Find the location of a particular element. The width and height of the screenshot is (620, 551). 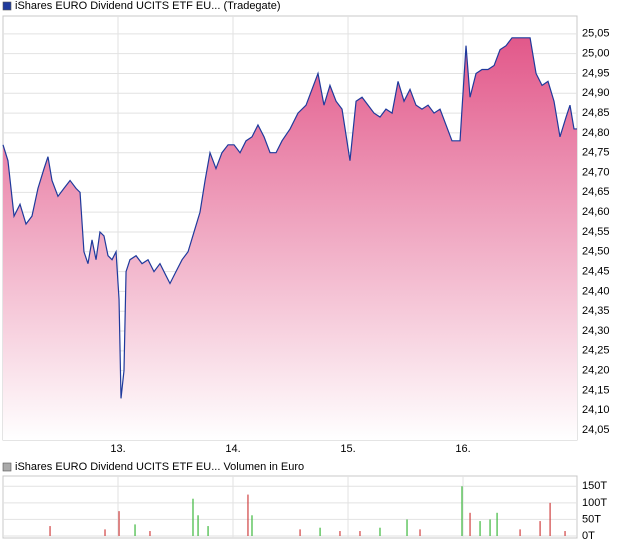

y-tick-label: 24,75 is located at coordinates (596, 153).